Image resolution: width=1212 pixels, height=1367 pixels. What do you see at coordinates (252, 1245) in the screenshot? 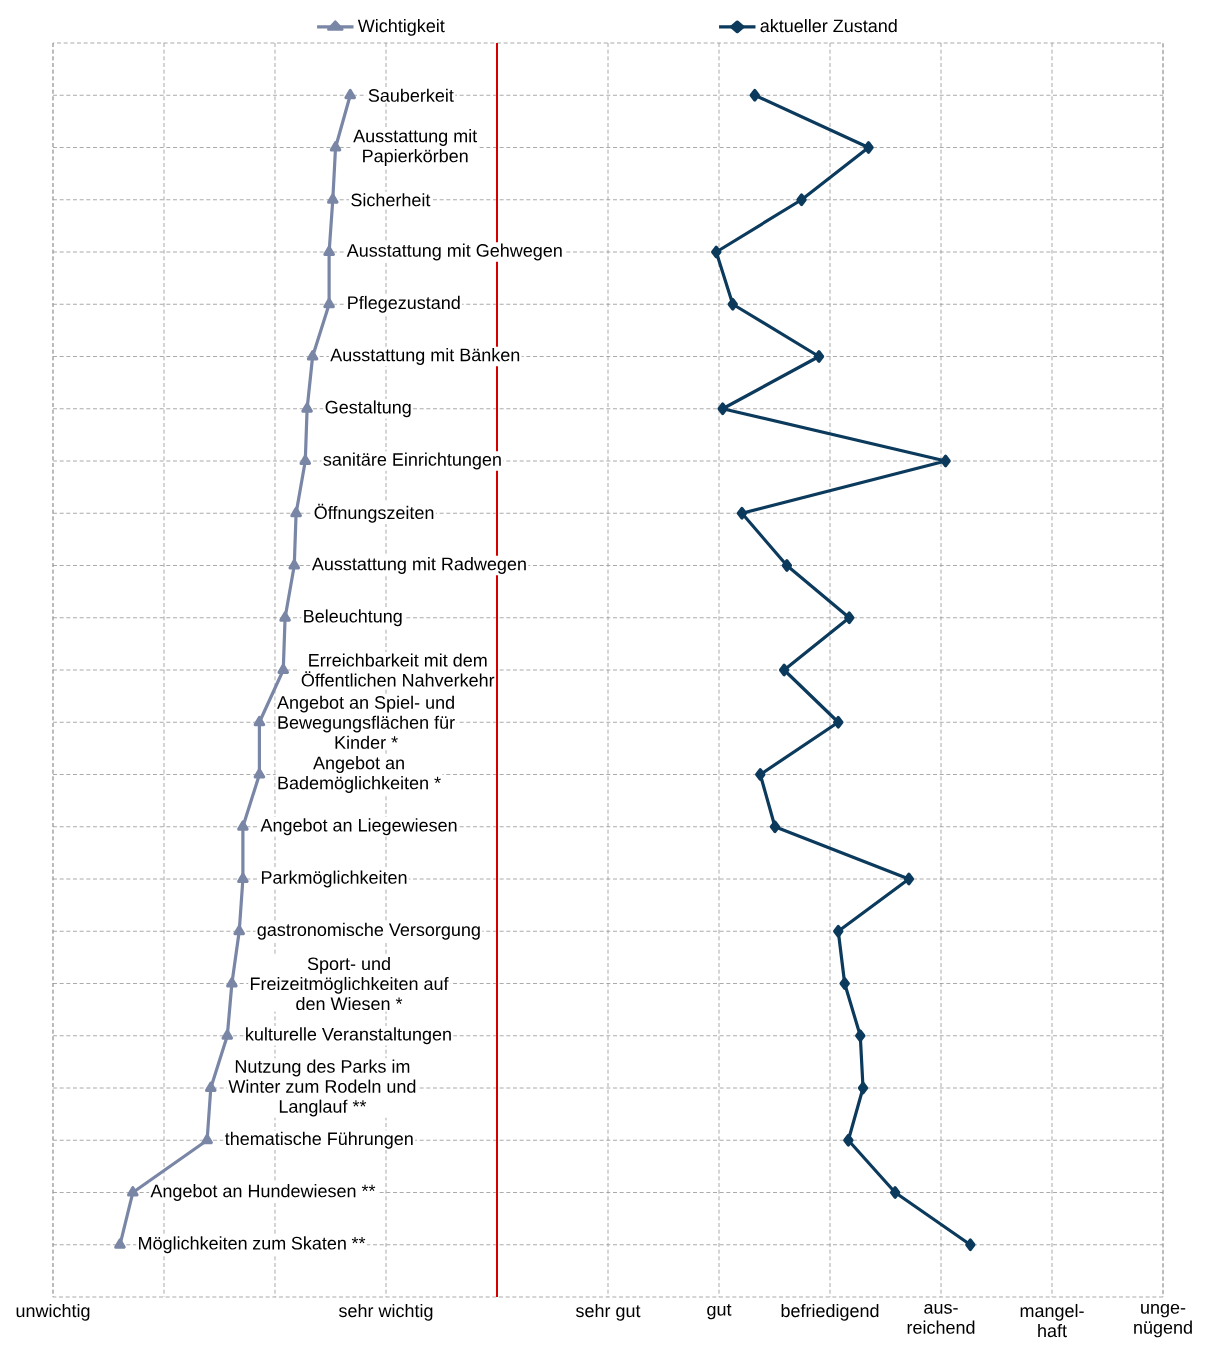
I see `y-tick-label: Möglichkeiten zum Skaten **` at bounding box center [252, 1245].